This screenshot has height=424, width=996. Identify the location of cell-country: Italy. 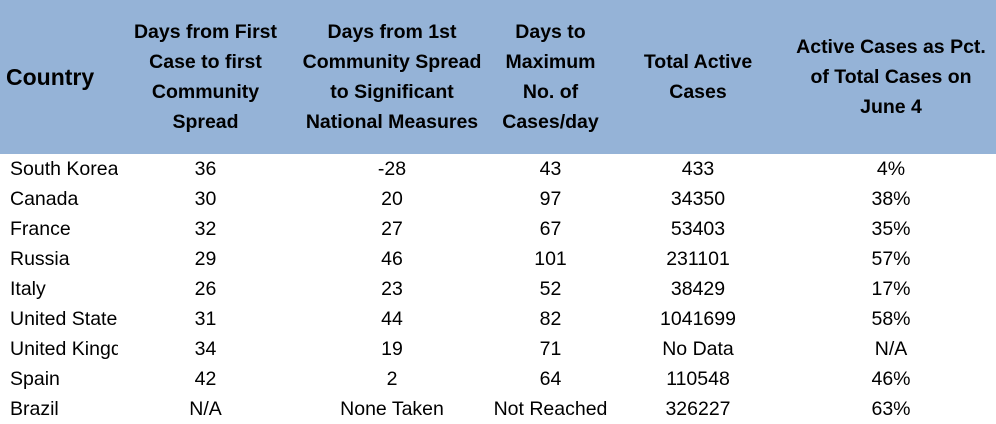
(28, 289).